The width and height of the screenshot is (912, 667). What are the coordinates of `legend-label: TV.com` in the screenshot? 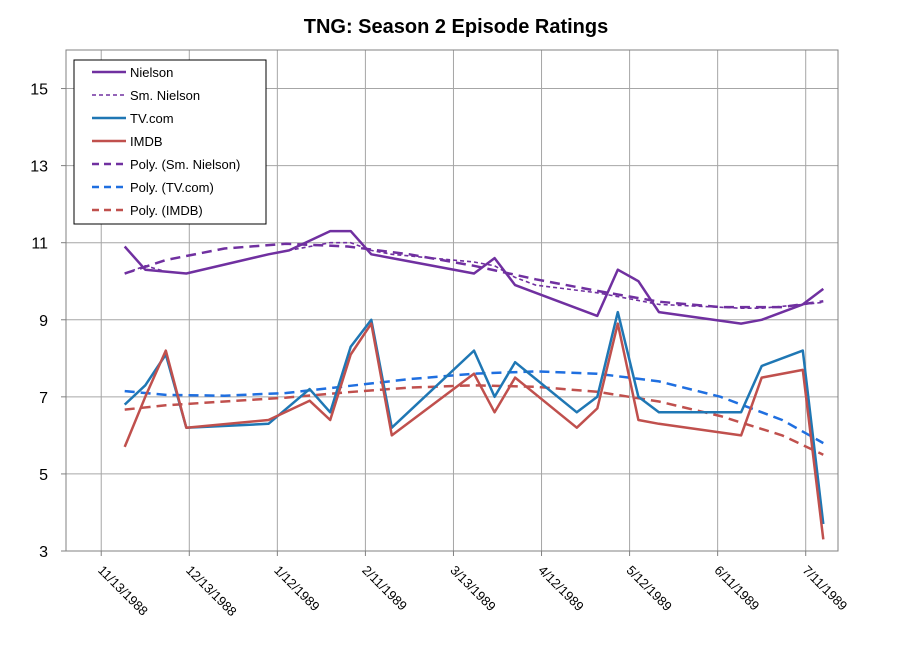 It's located at (152, 118).